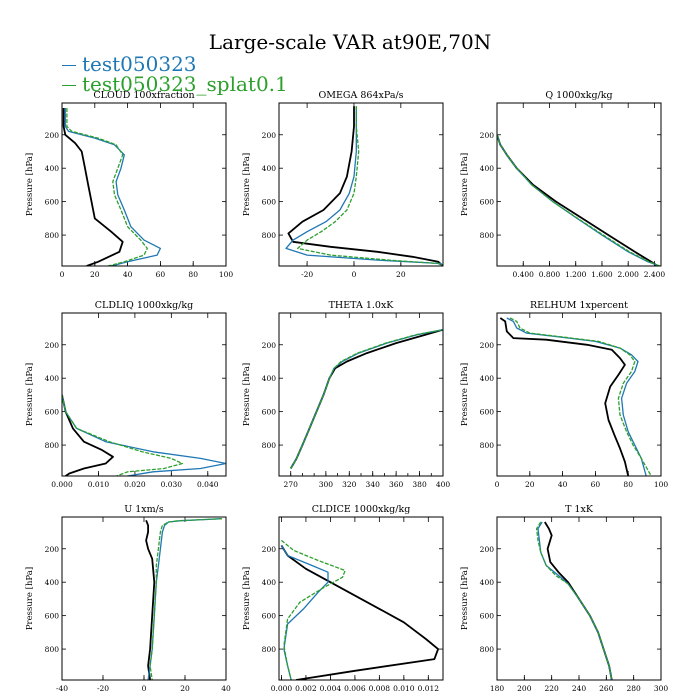 Image resolution: width=700 pixels, height=700 pixels. Describe the element at coordinates (628, 274) in the screenshot. I see `x-tick-label: 2.000` at that location.